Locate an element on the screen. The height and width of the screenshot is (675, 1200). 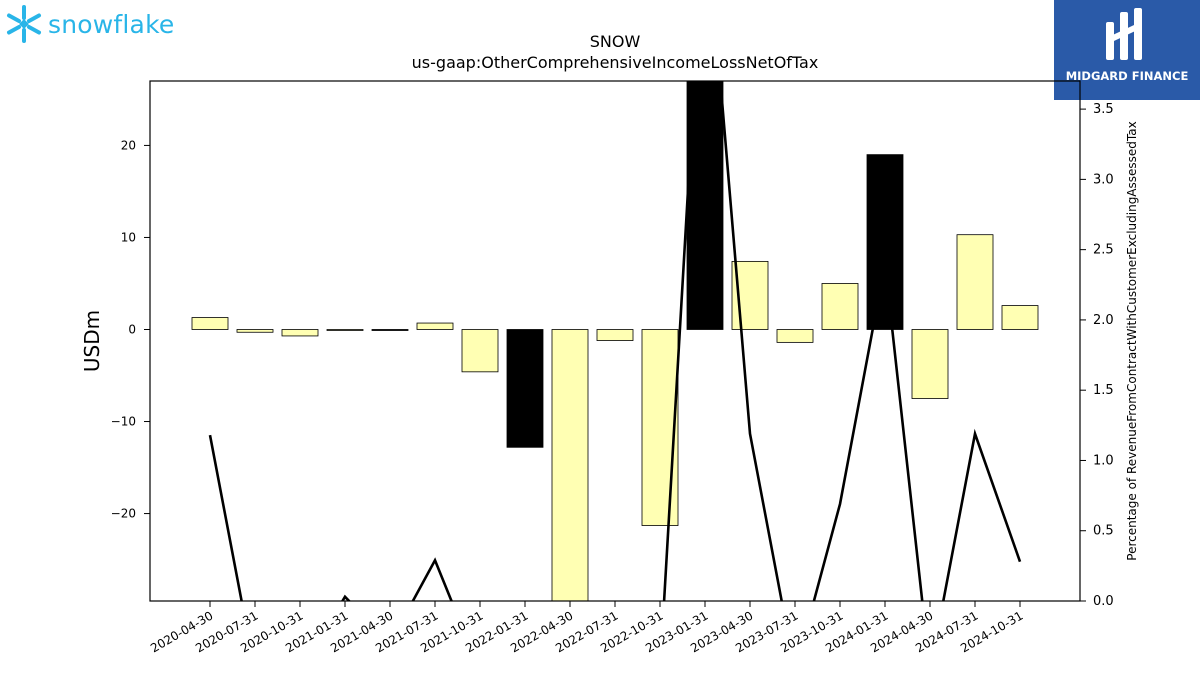
y-tick-label: 10 is located at coordinates (128, 237).